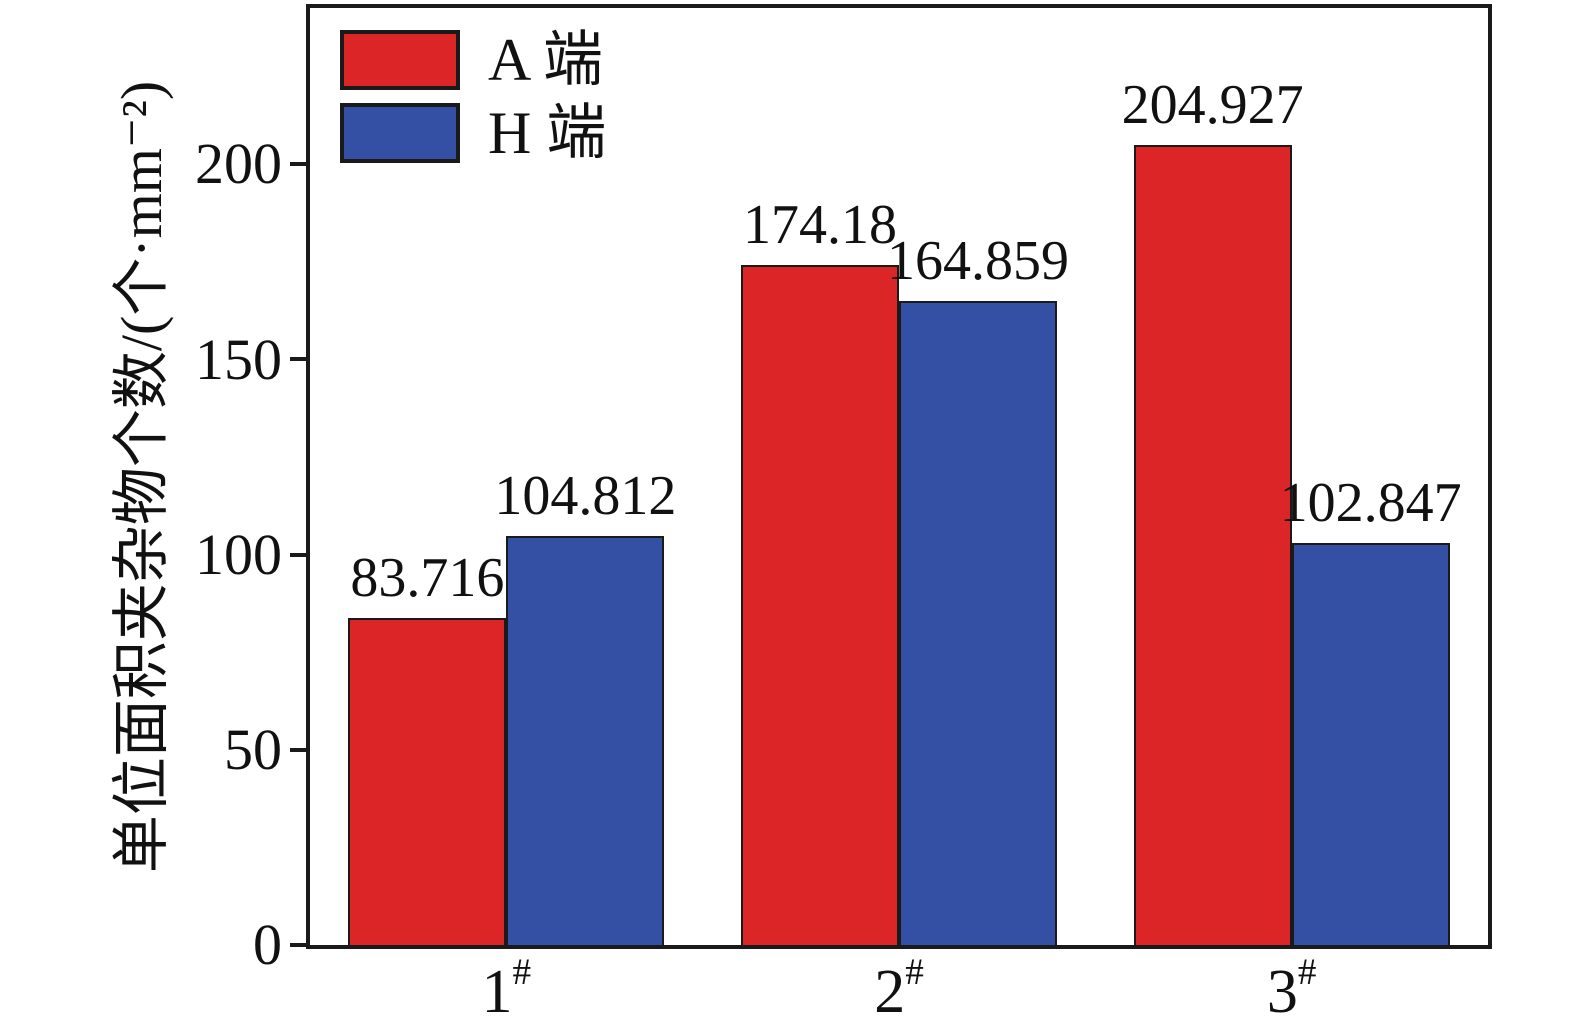 The width and height of the screenshot is (1575, 1024). What do you see at coordinates (253, 749) in the screenshot?
I see `y-tick-label: 50` at bounding box center [253, 749].